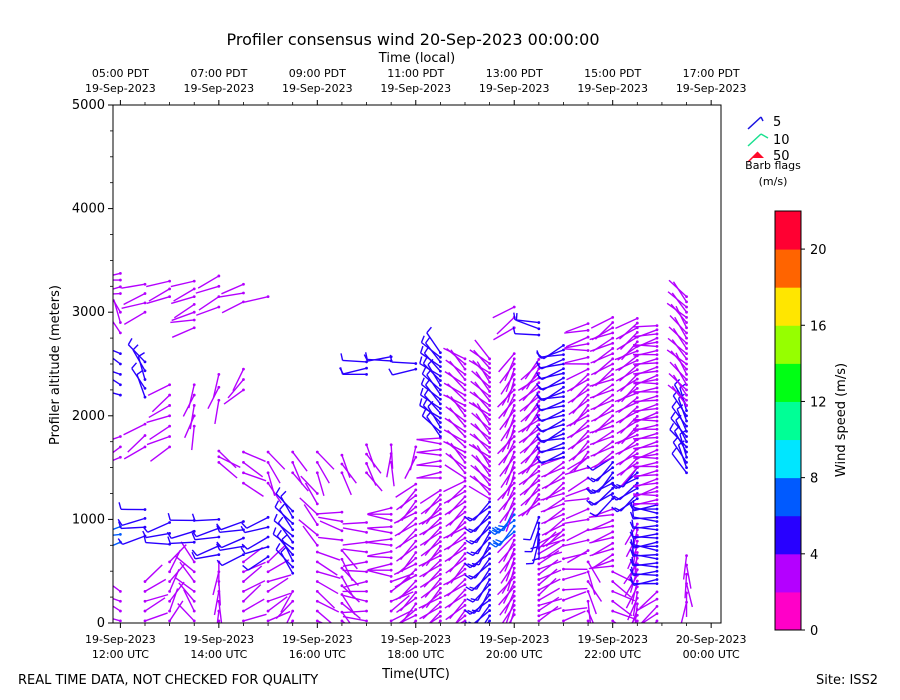  What do you see at coordinates (55, 365) in the screenshot?
I see `y-axis-label: Profiler altitude (meters)` at bounding box center [55, 365].